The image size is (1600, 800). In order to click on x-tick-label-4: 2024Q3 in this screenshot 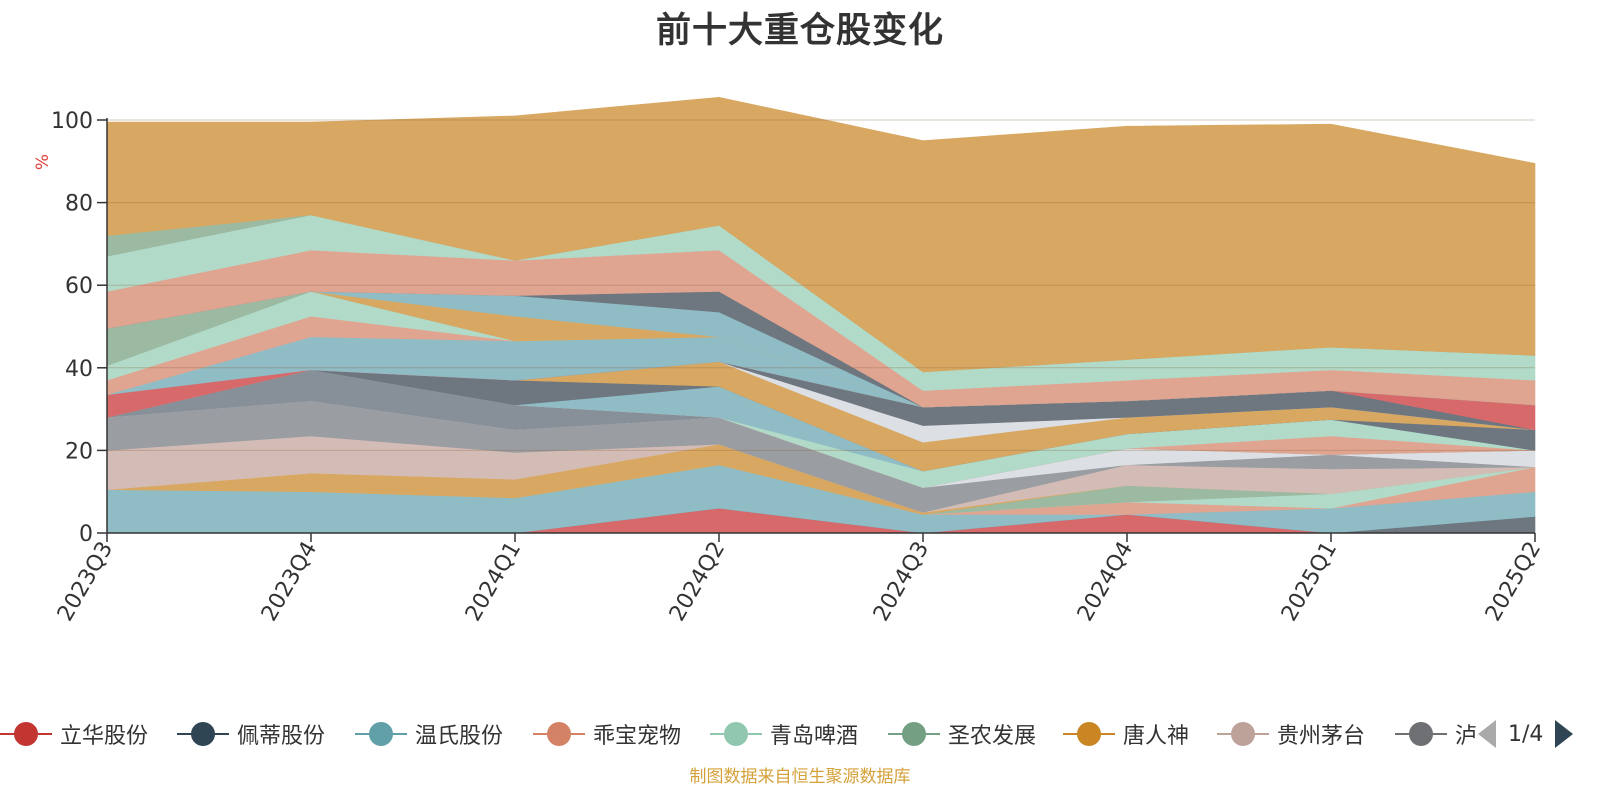, I will do `click(901, 582)`.